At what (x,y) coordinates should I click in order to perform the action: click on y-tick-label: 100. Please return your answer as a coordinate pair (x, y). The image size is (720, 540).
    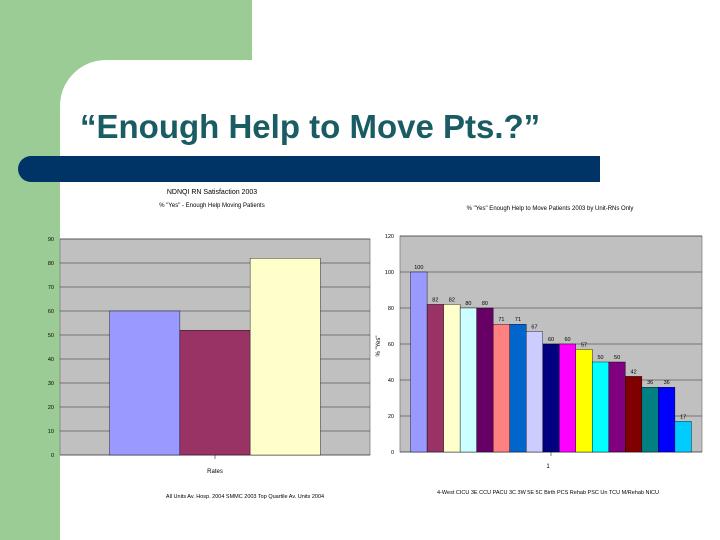
    Looking at the image, I should click on (389, 273).